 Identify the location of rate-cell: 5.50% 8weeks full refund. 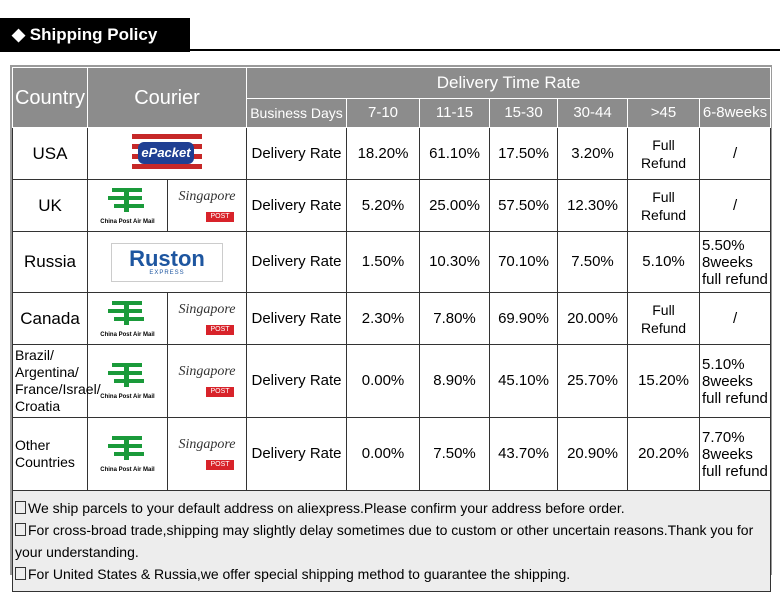
(735, 262).